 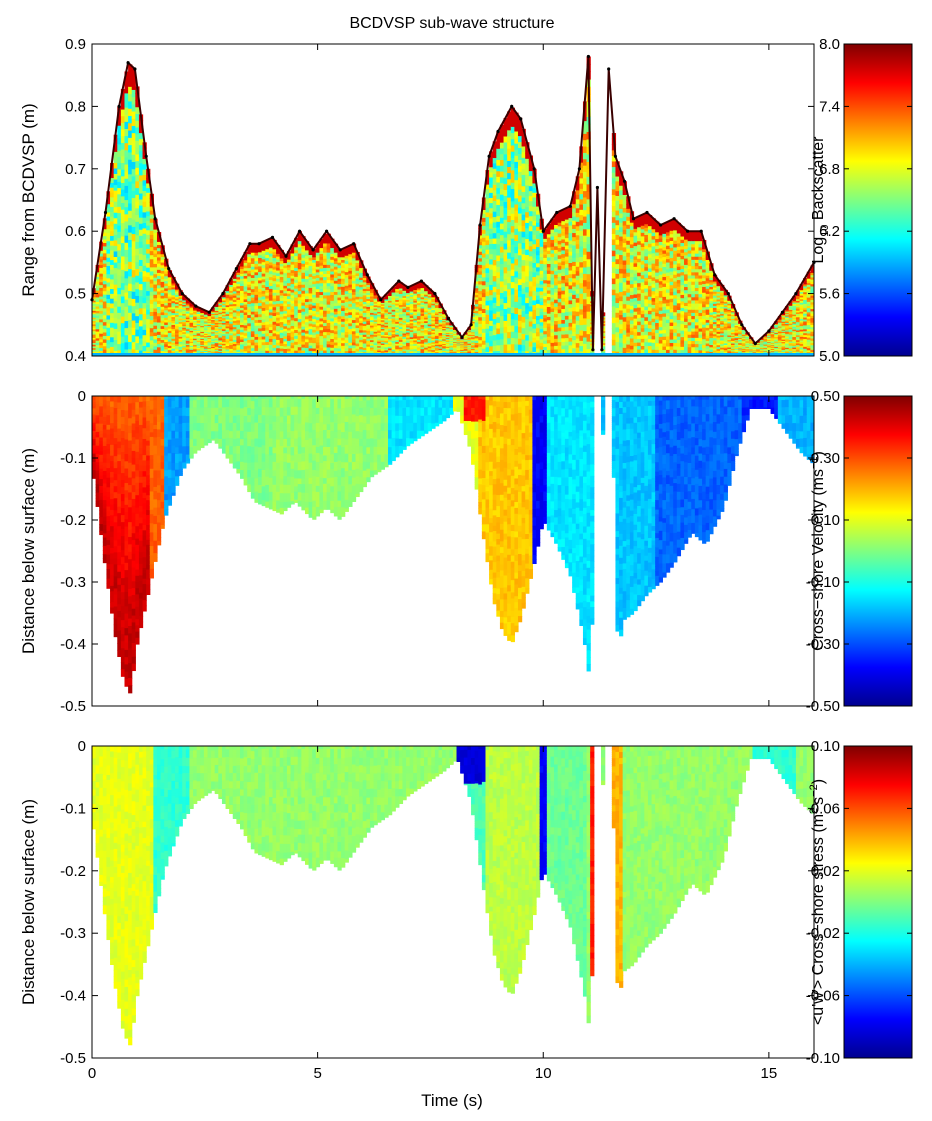 What do you see at coordinates (878, 551) in the screenshot?
I see `colorbar-velocity` at bounding box center [878, 551].